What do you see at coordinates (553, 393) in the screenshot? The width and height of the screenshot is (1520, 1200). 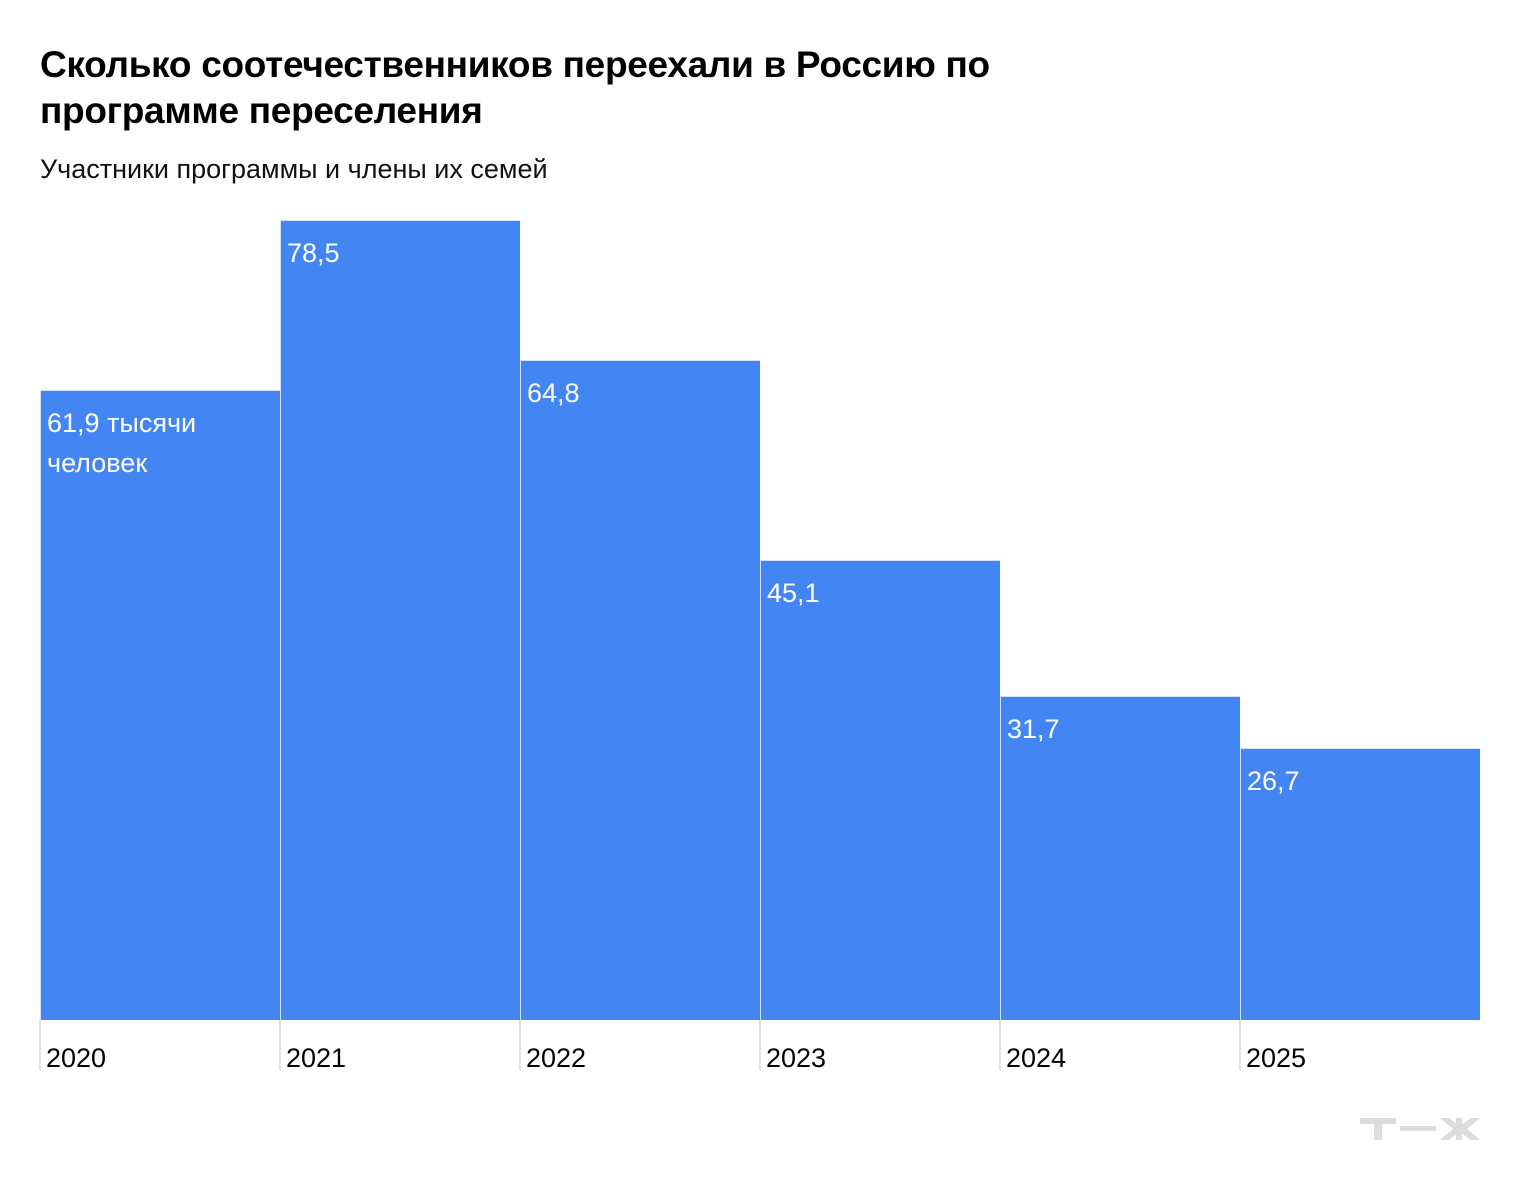 I see `bar-value-label: 64,8` at bounding box center [553, 393].